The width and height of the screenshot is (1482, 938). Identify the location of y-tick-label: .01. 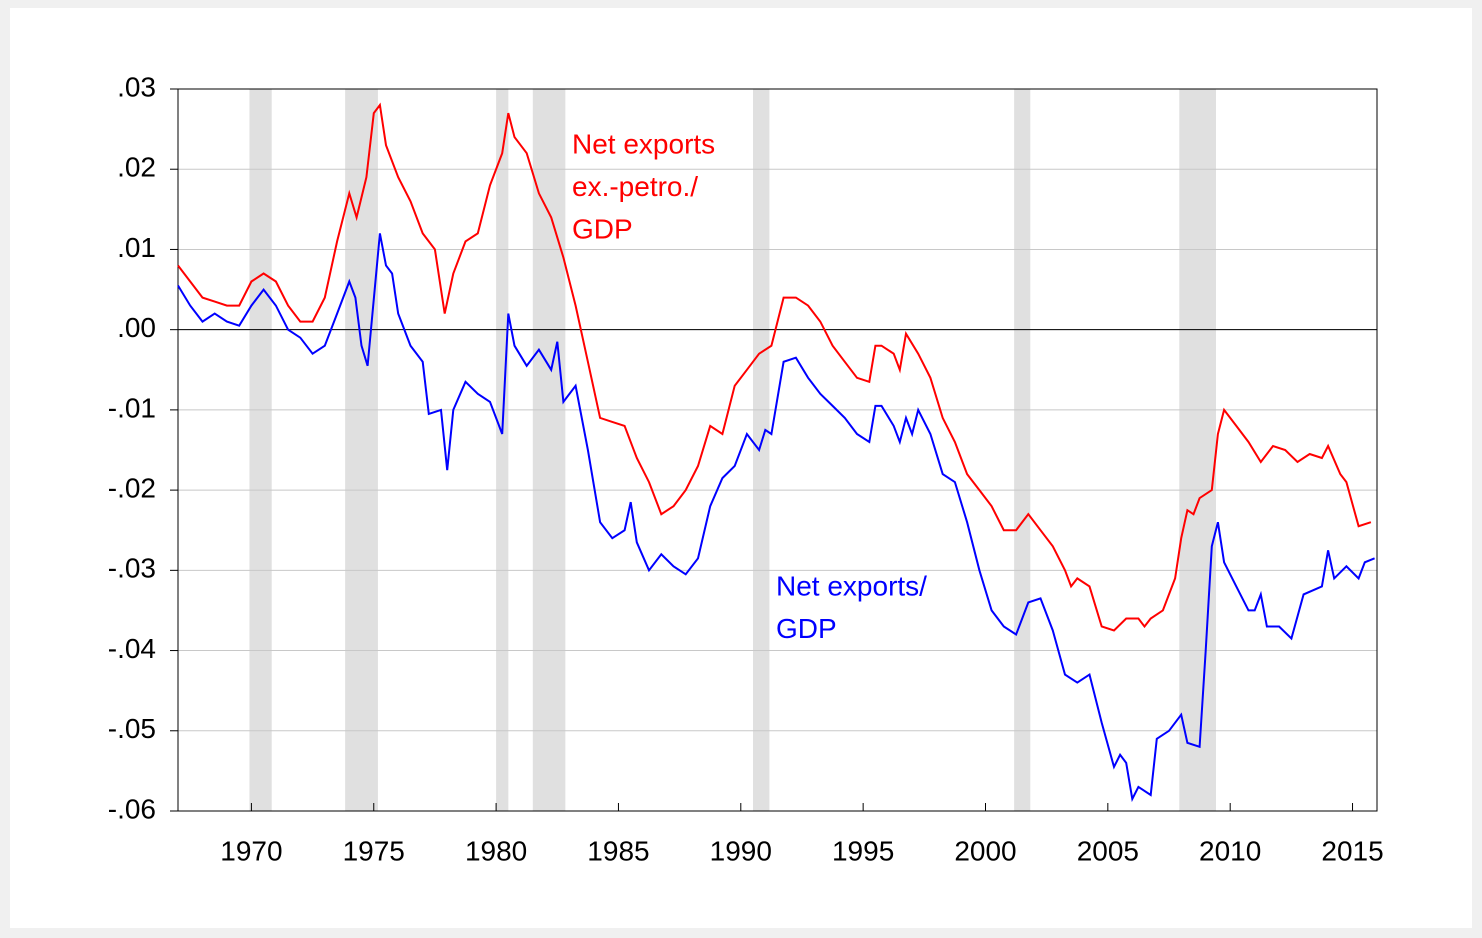
(136, 247).